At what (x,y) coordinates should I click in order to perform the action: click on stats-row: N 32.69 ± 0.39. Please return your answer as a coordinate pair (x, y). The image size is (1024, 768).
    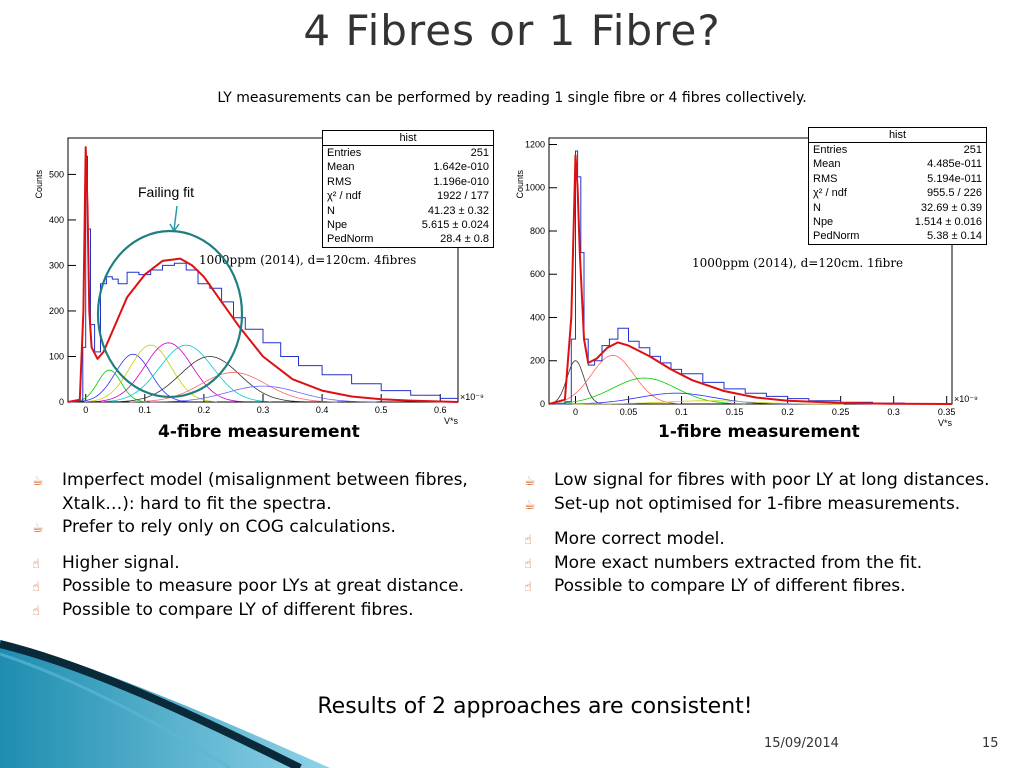
    Looking at the image, I should click on (897, 208).